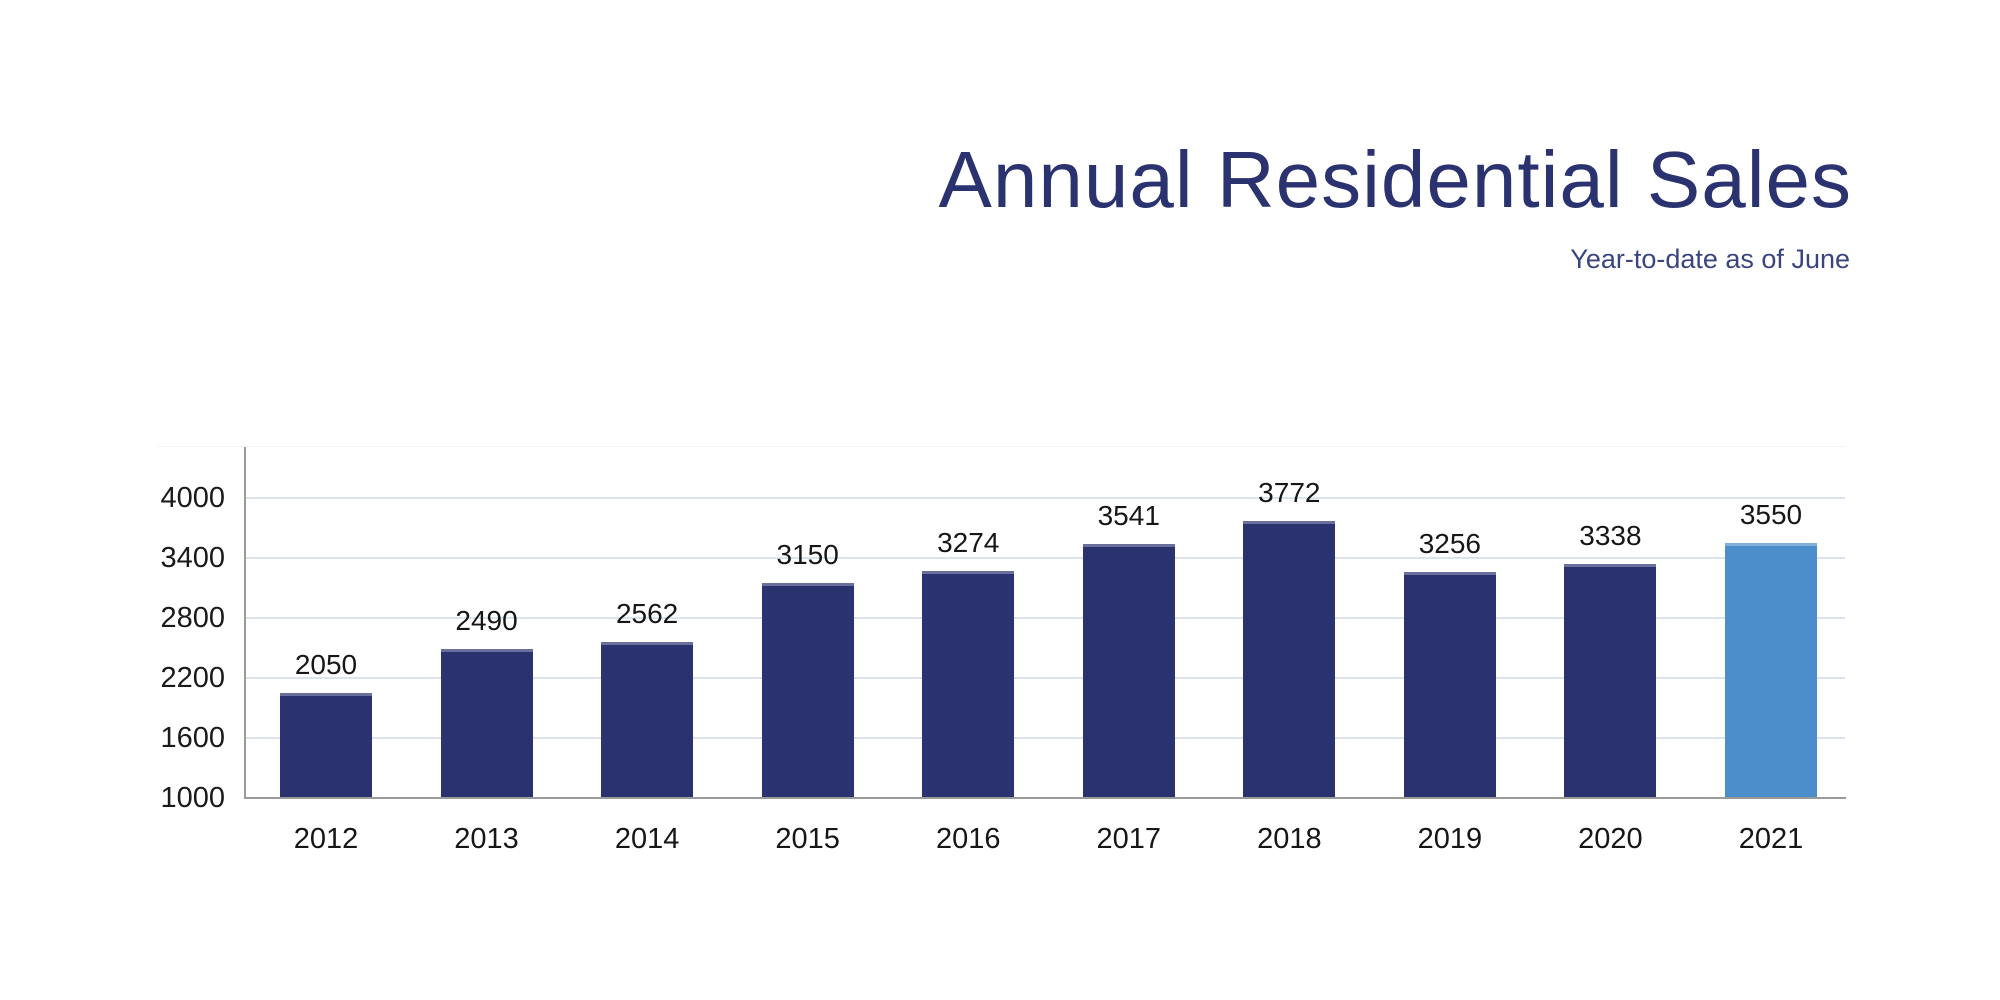  Describe the element at coordinates (807, 554) in the screenshot. I see `bar-value-label-2015: 3150` at that location.